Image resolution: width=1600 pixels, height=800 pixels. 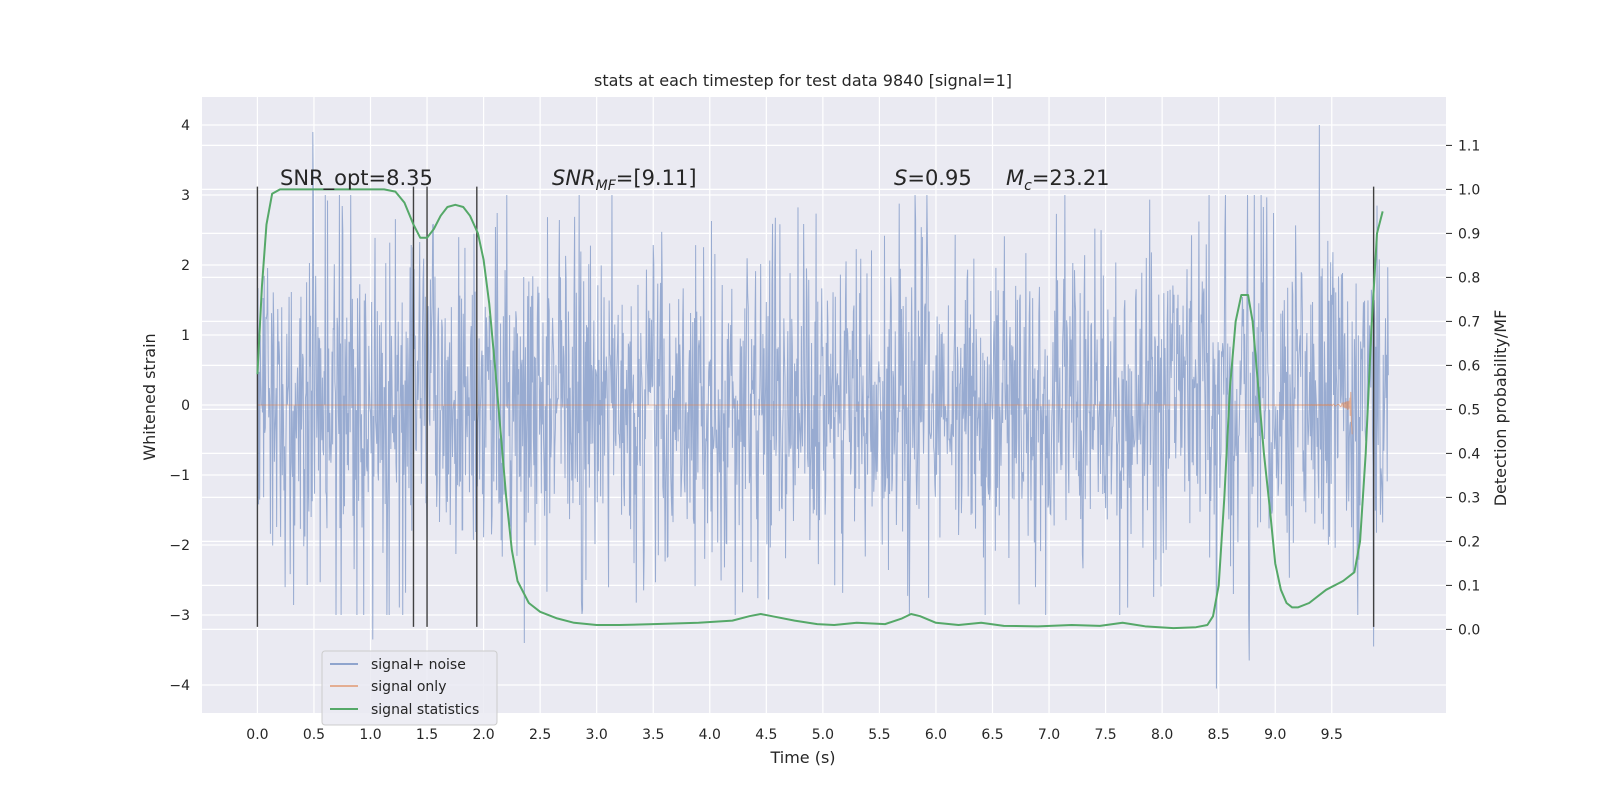 I want to click on x-tick-label: 8.0, so click(x=1162, y=735).